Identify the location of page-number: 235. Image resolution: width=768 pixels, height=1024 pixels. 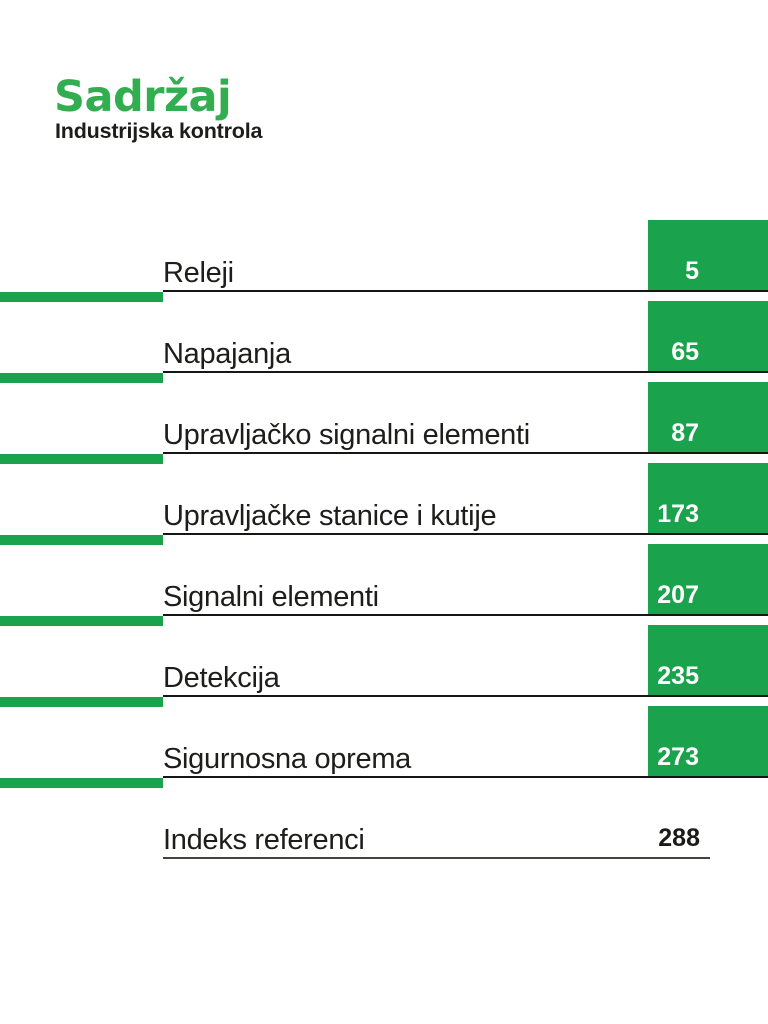
(678, 676).